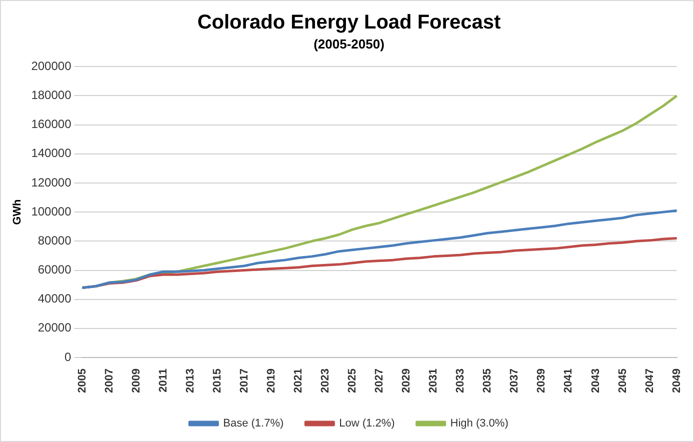  Describe the element at coordinates (51, 182) in the screenshot. I see `y-tick-label: 120000` at that location.